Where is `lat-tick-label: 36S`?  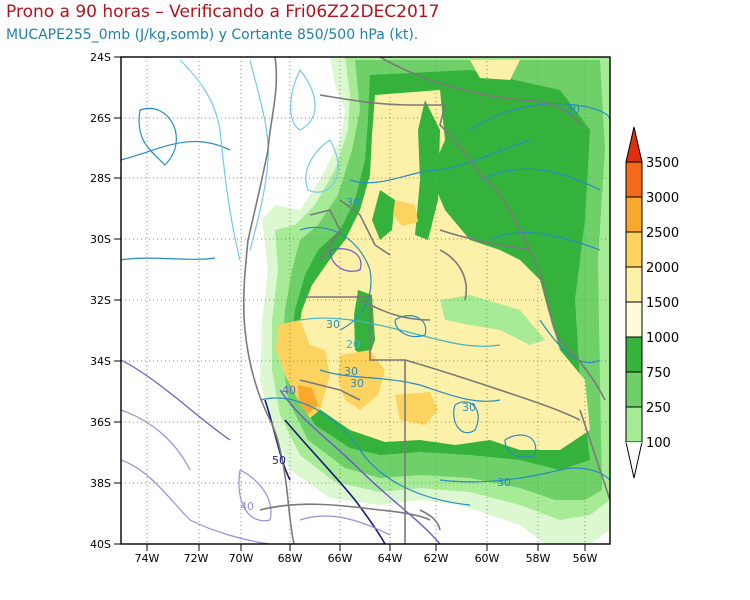 lat-tick-label: 36S is located at coordinates (100, 422).